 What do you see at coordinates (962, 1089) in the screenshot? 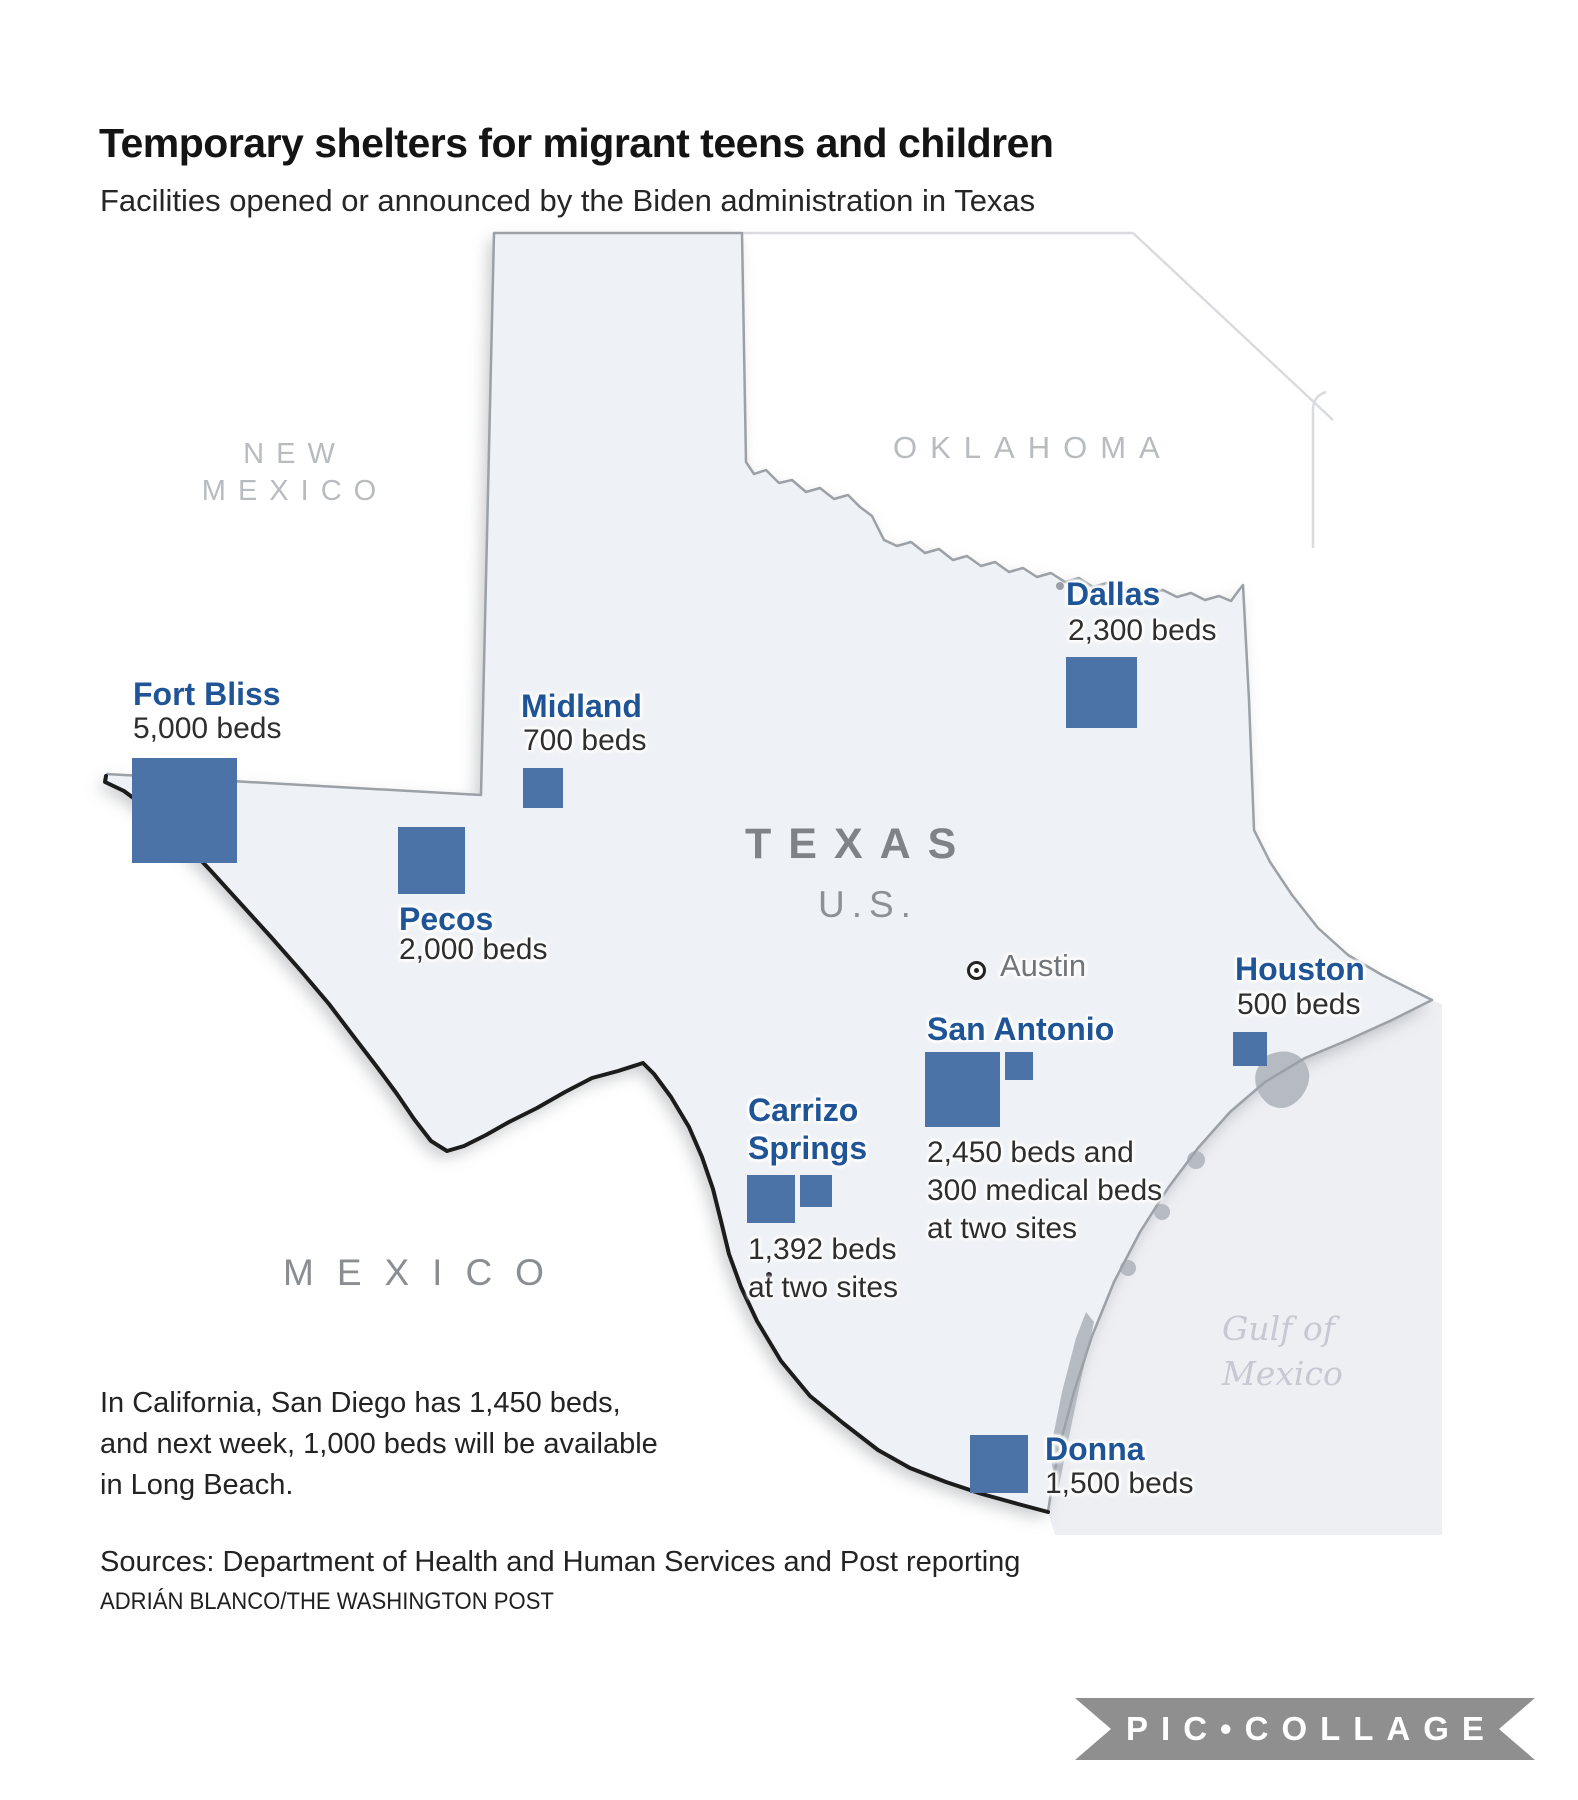
I see `san-antonio-square-main` at bounding box center [962, 1089].